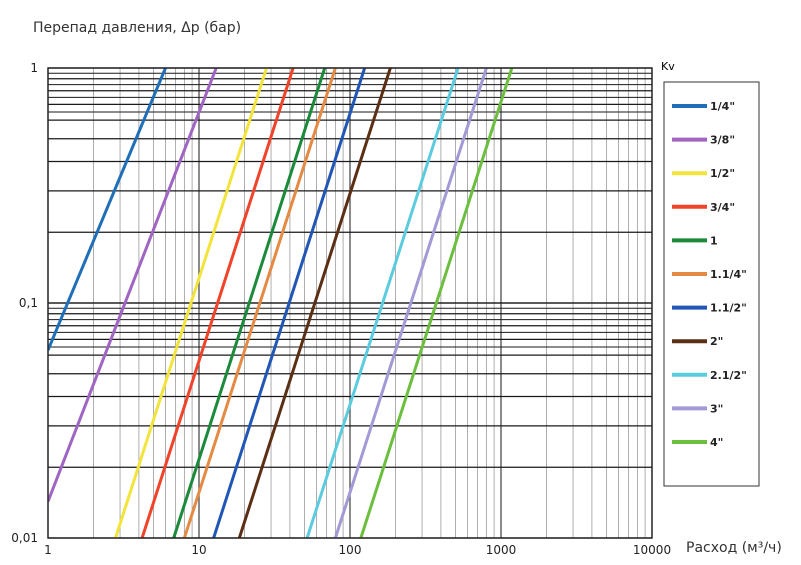 The height and width of the screenshot is (565, 801). What do you see at coordinates (198, 550) in the screenshot?
I see `x-tick-label: 10` at bounding box center [198, 550].